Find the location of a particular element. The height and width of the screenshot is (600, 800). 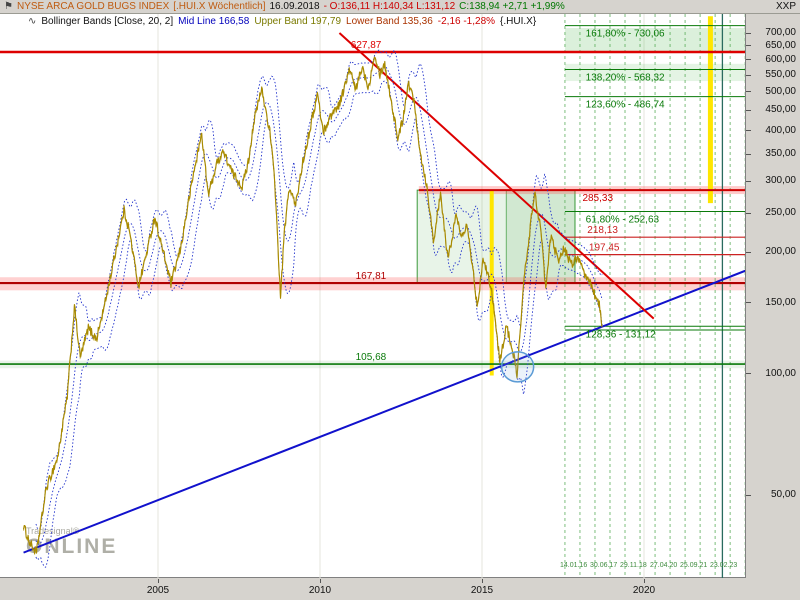

price-axis-label: 300,00 is located at coordinates (780, 181).